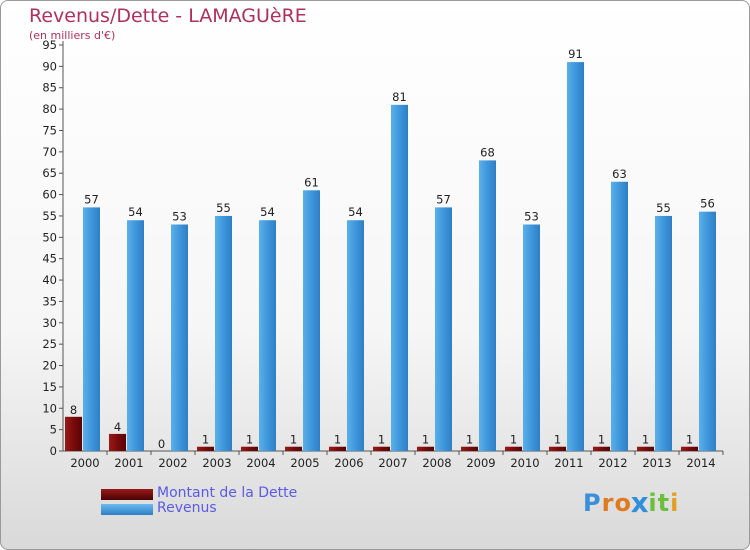 The width and height of the screenshot is (750, 550). I want to click on data-label-revenue: 63, so click(619, 174).